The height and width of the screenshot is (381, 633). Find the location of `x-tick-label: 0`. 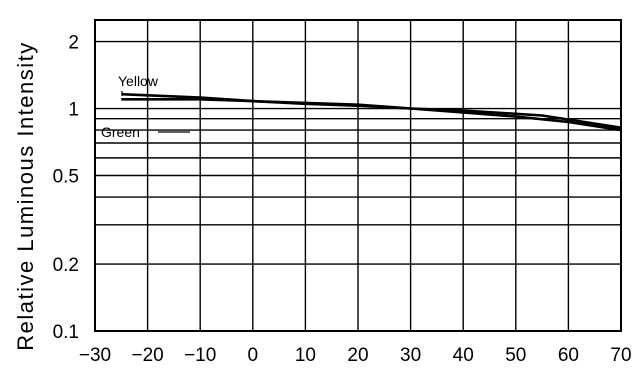

x-tick-label: 0 is located at coordinates (253, 355).